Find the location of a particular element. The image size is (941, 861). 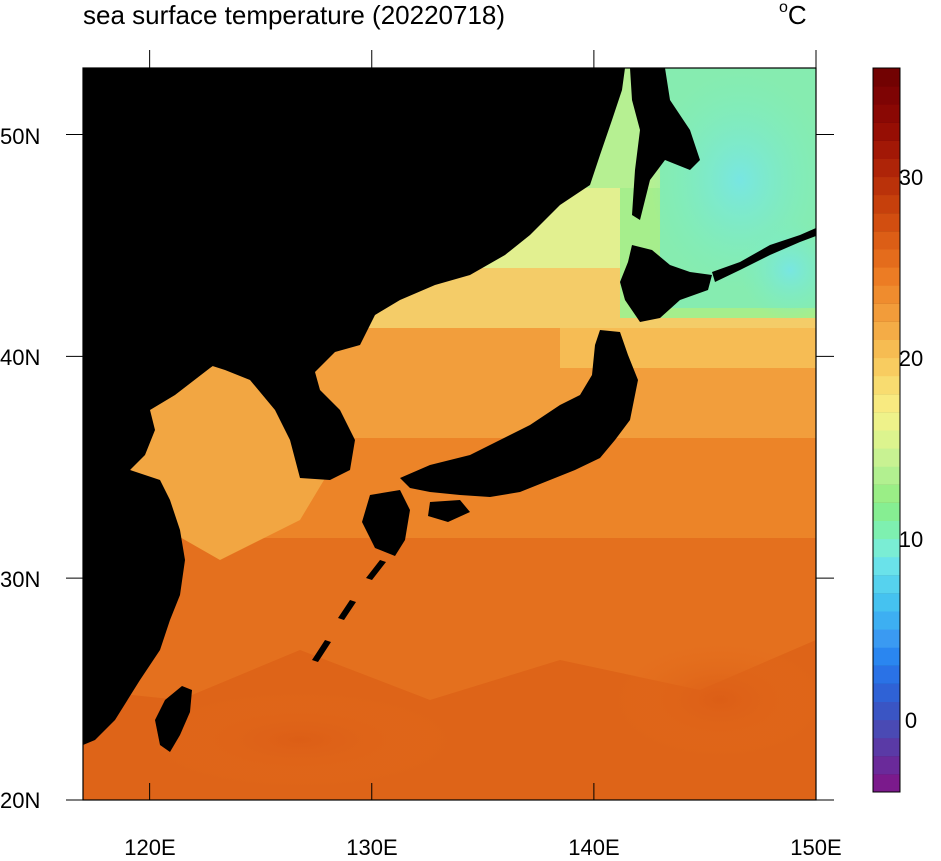

colorbar-label-30: 30 is located at coordinates (911, 177).